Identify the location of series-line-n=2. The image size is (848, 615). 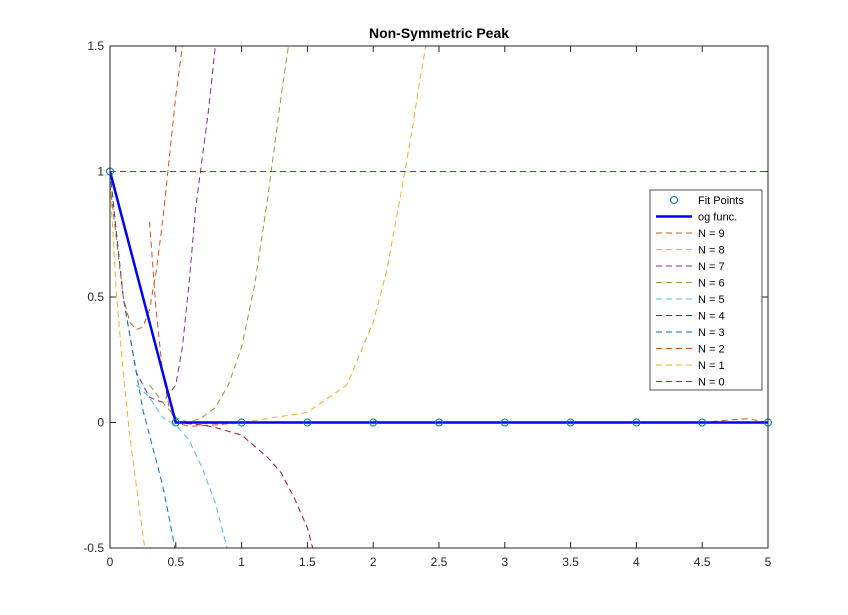
(146, 188).